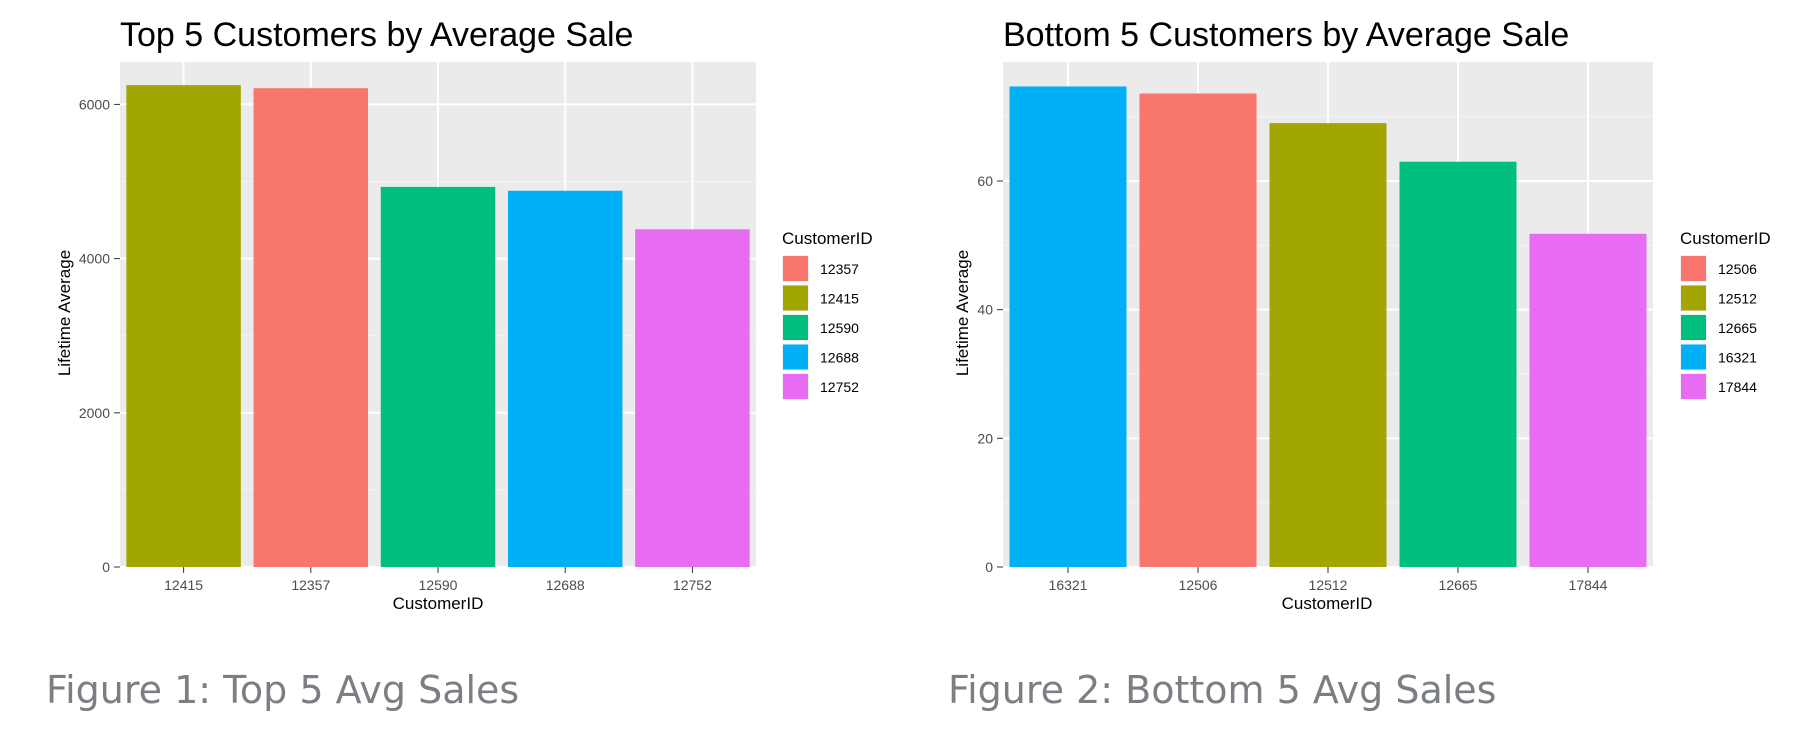  Describe the element at coordinates (1068, 585) in the screenshot. I see `x-tick-label: 16321` at that location.